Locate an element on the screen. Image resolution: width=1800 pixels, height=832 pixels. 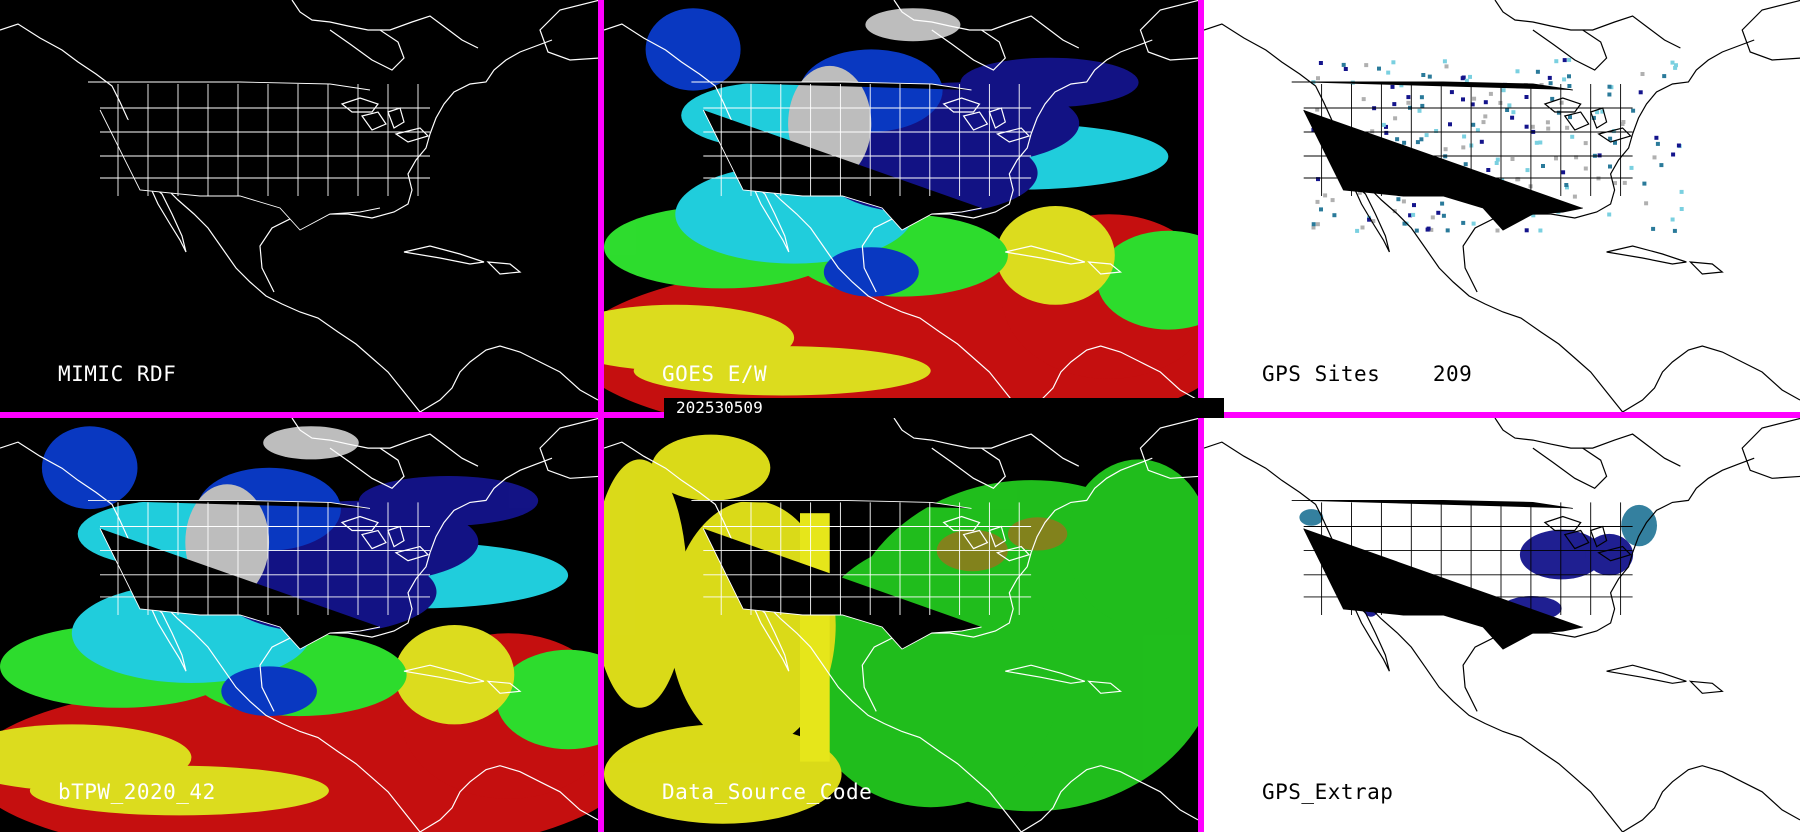
gps-site-count: 209 is located at coordinates (1452, 374).